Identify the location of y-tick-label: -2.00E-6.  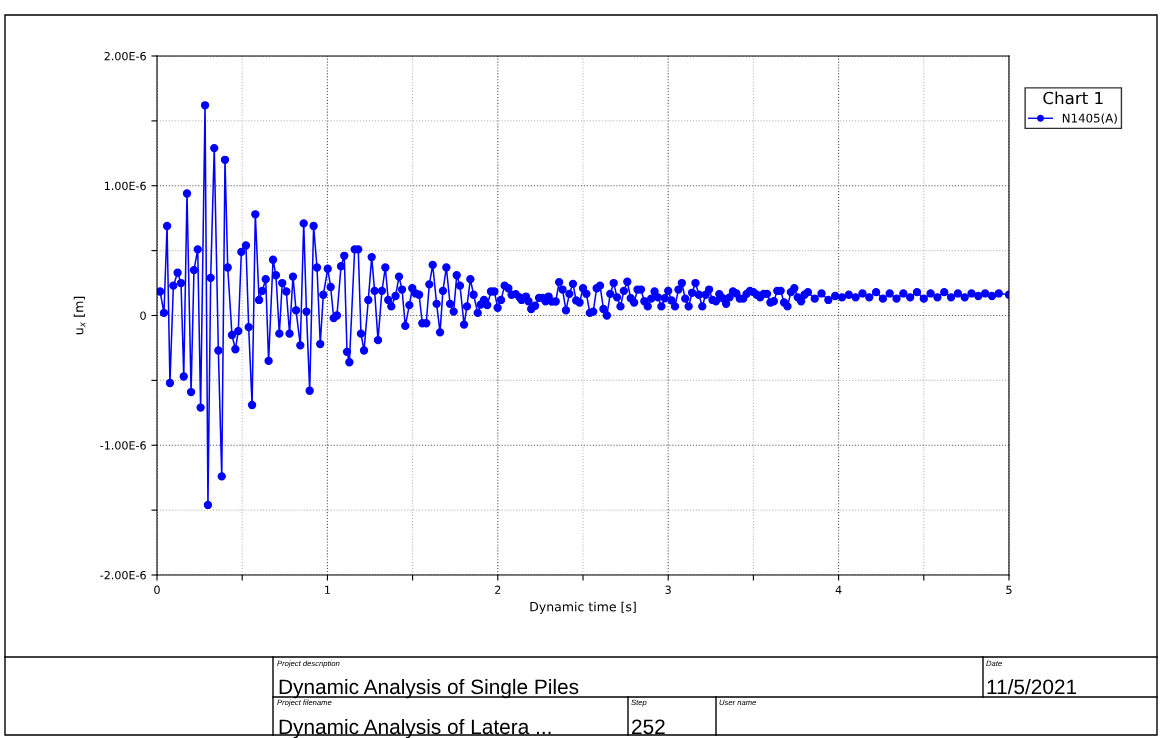
(123, 575).